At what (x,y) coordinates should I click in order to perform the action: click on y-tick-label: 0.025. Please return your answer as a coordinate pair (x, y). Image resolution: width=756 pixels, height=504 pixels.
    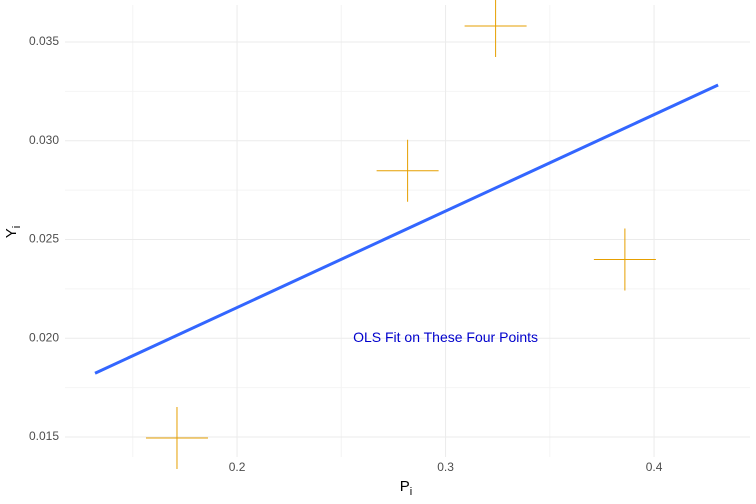
    Looking at the image, I should click on (44, 239).